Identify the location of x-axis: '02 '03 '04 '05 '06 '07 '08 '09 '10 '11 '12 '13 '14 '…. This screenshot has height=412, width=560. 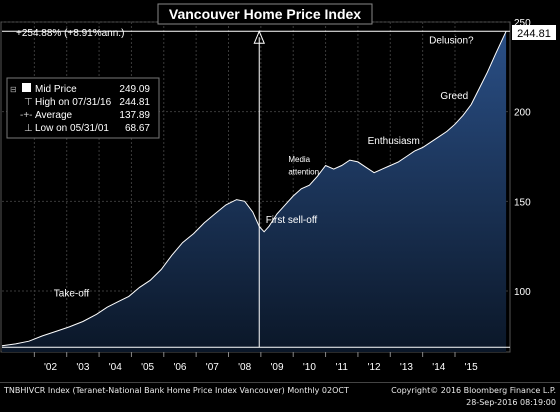
(255, 362).